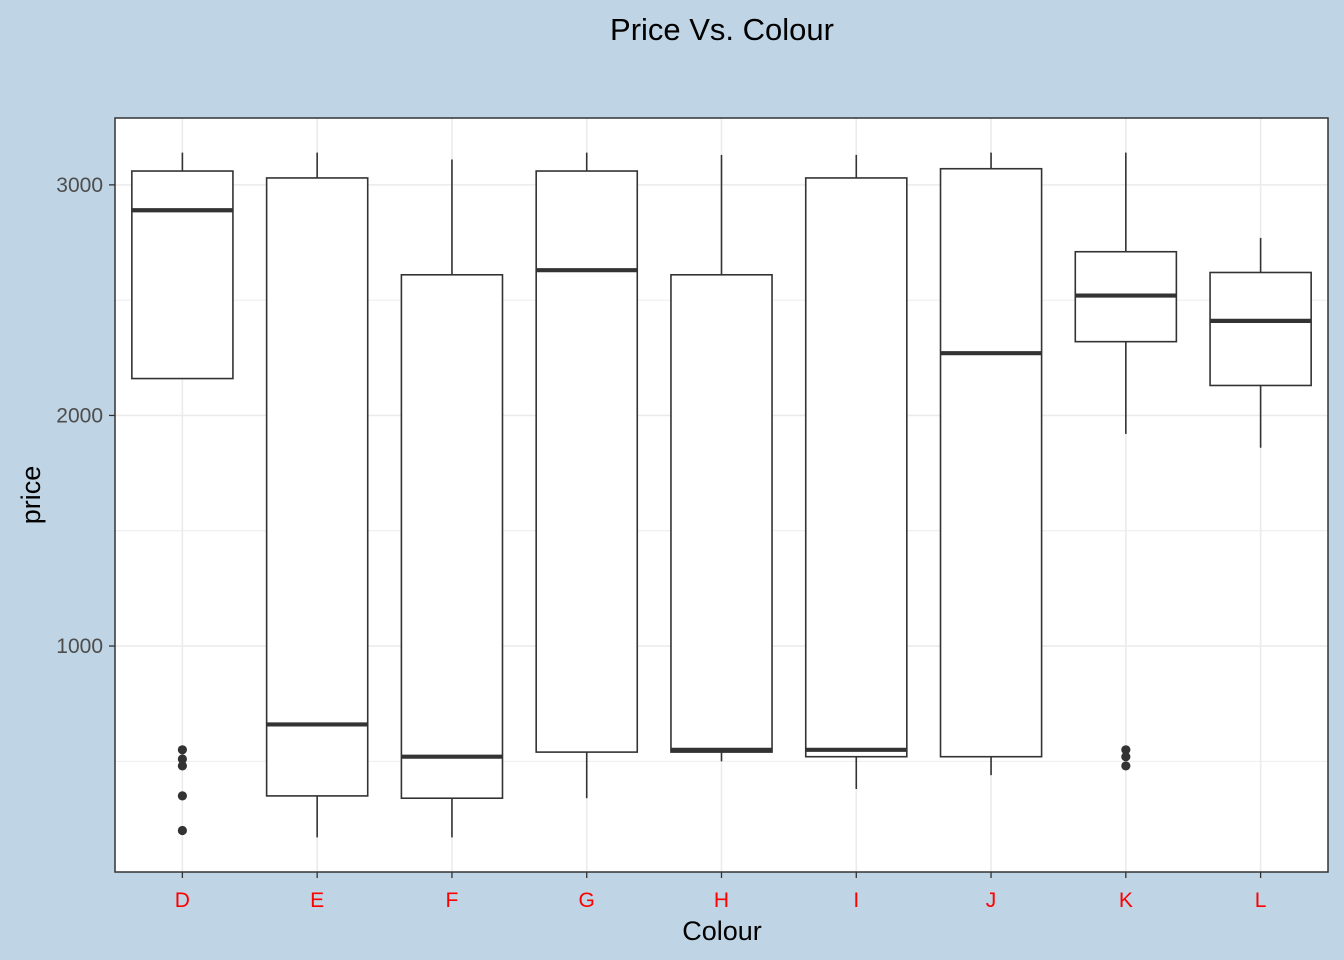  I want to click on box-f, so click(452, 498).